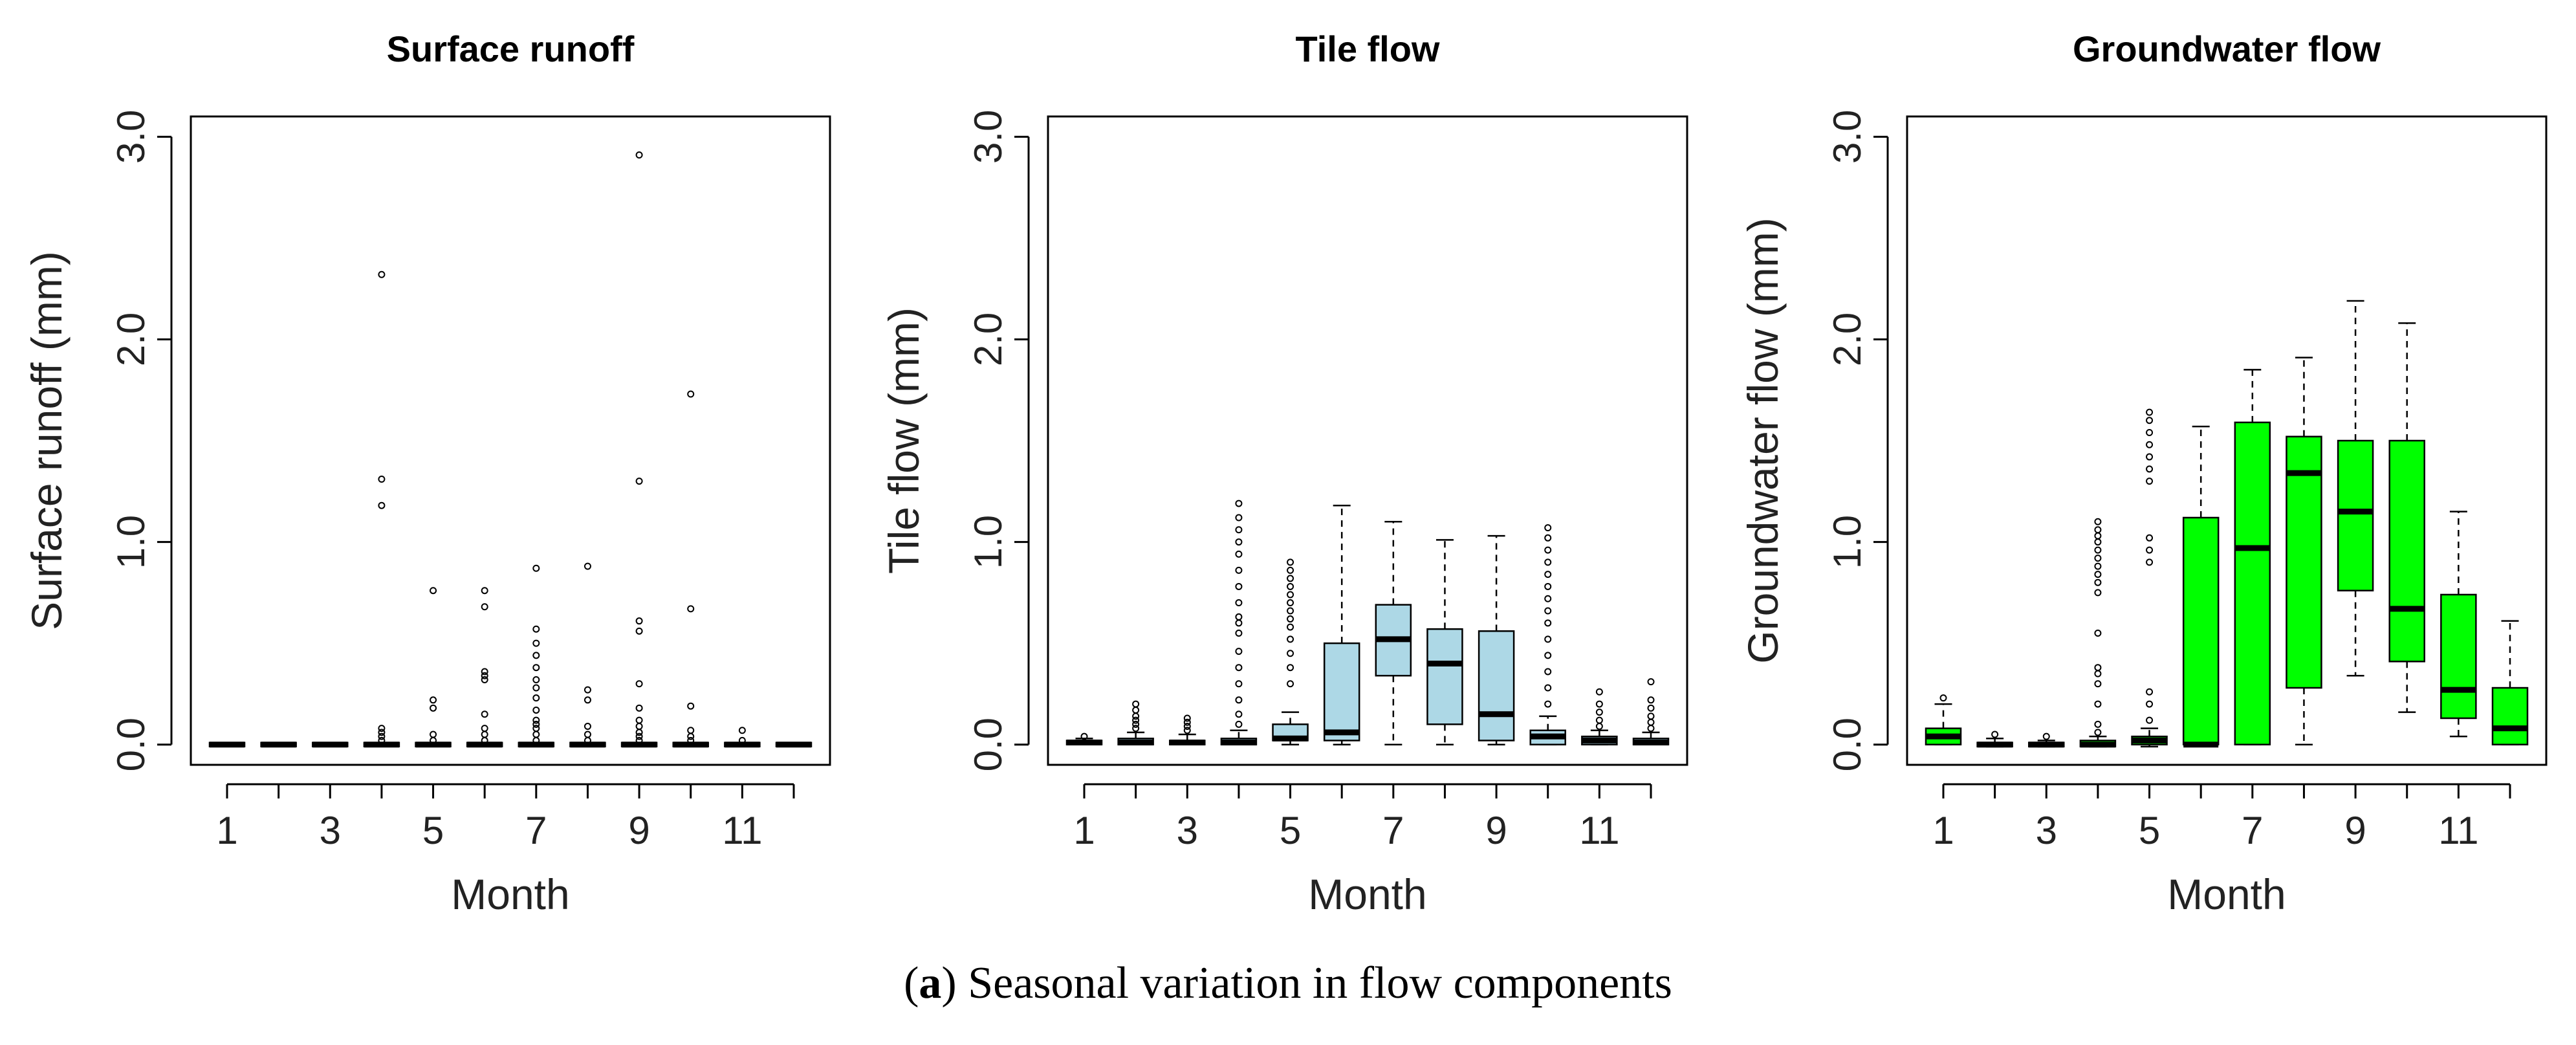 This screenshot has width=2576, height=1045. I want to click on y-tick-label: 0.0, so click(131, 744).